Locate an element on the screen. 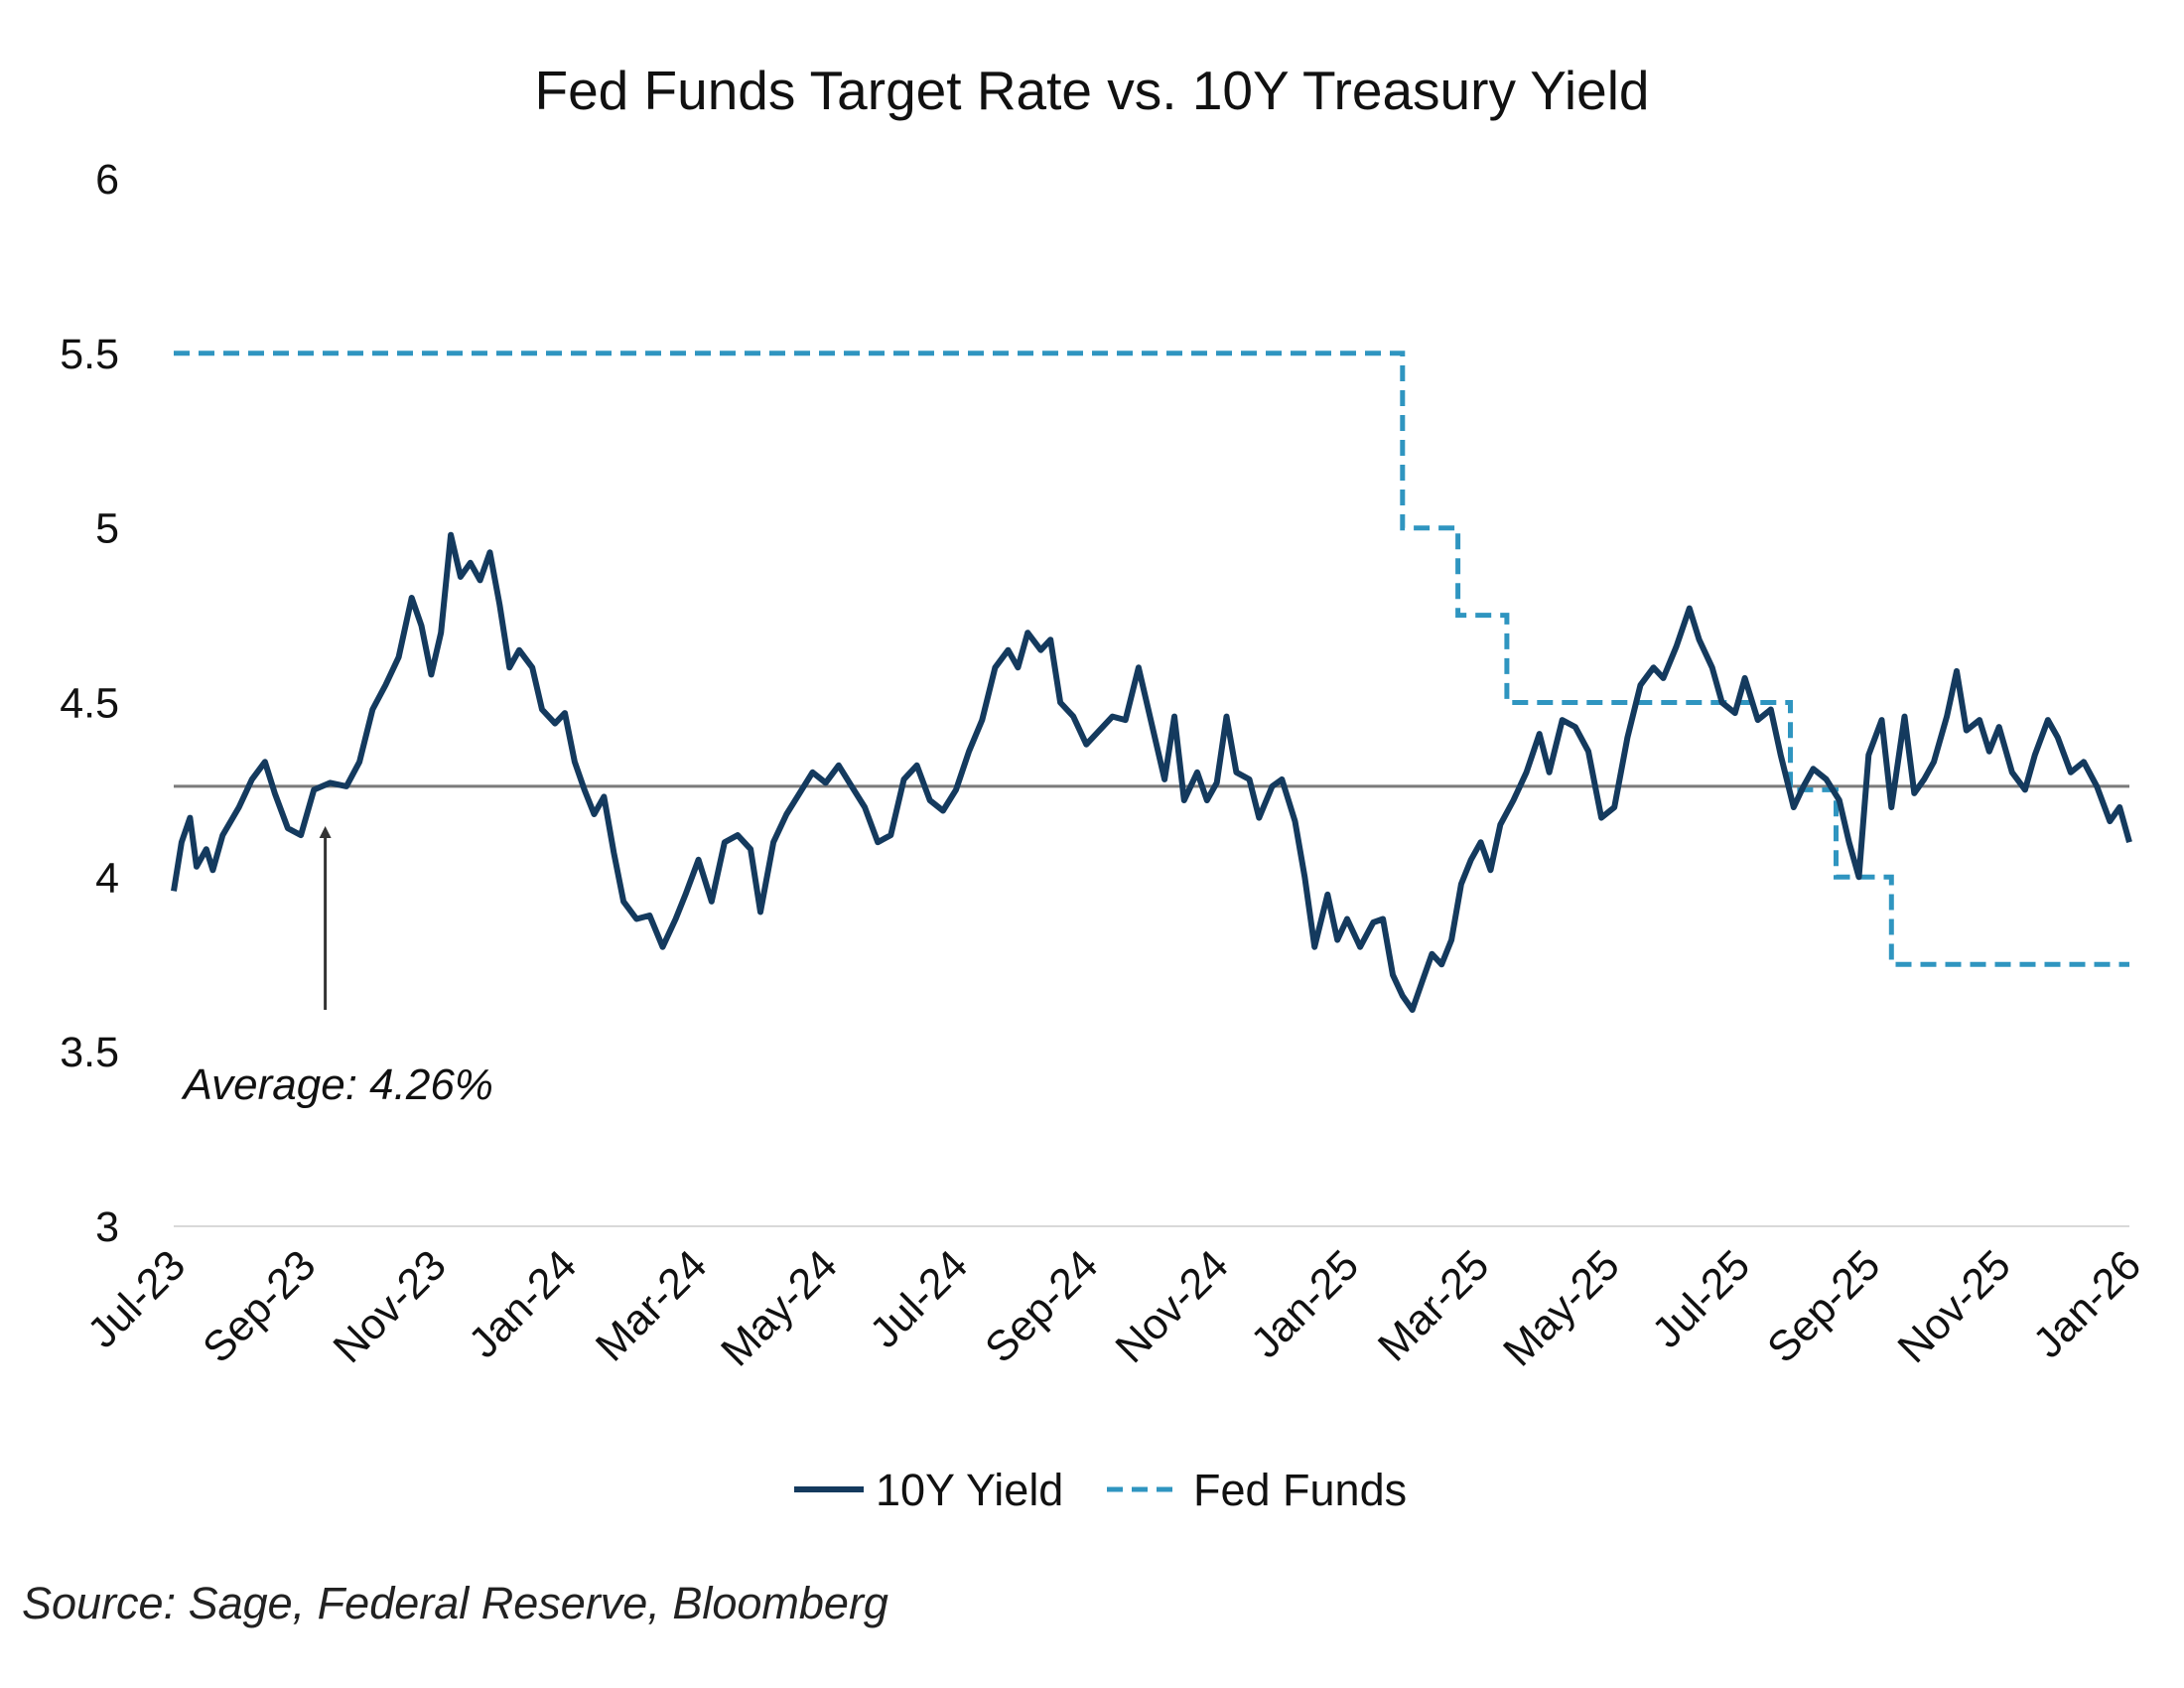  x-tick-label: Sep-25 is located at coordinates (1823, 1306).